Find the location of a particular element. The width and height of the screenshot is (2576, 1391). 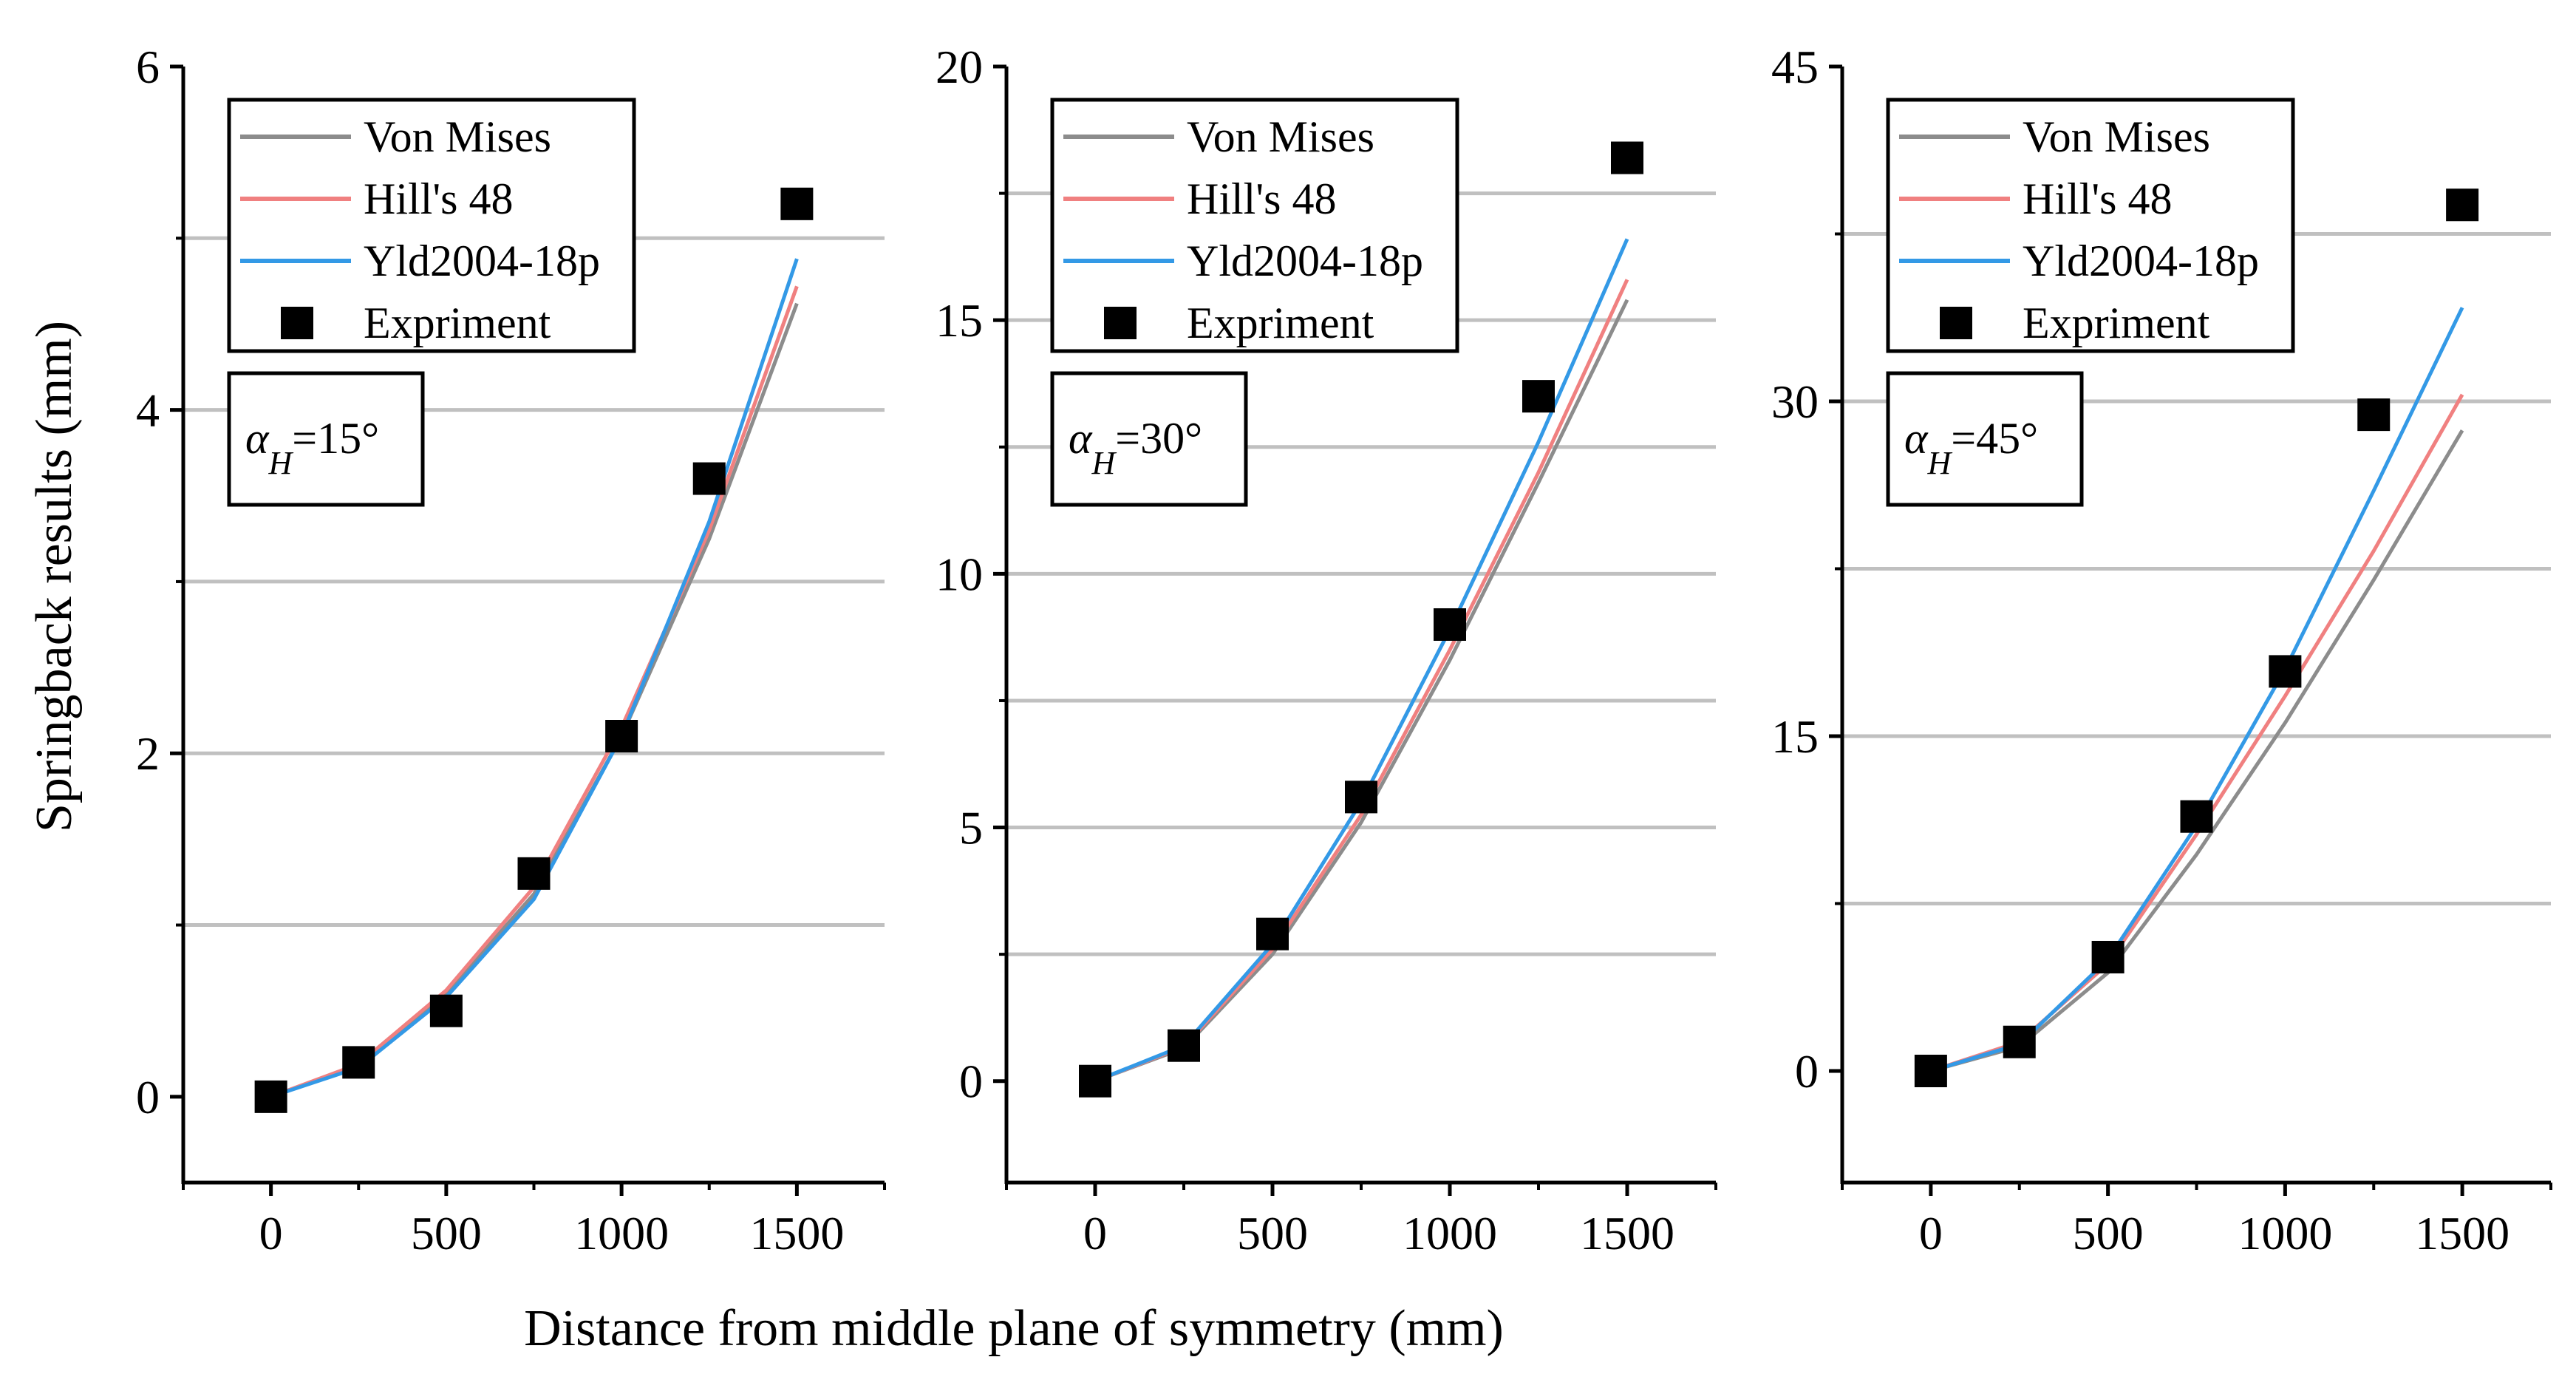

y-tick-label-2: 30 is located at coordinates (1795, 401).